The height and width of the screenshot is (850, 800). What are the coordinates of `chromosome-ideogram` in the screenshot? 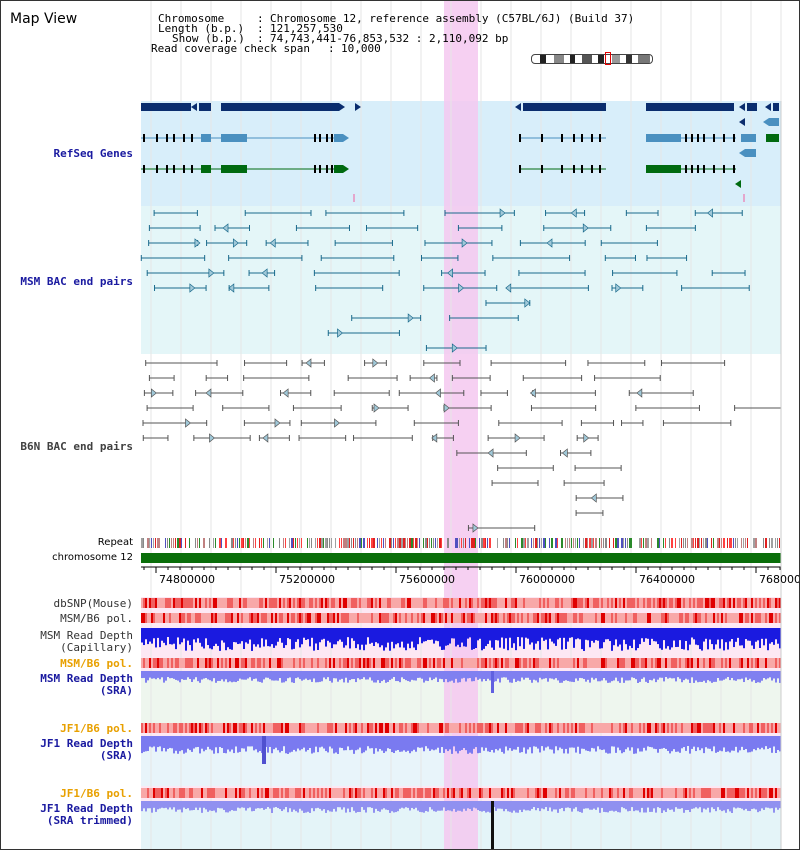 It's located at (592, 59).